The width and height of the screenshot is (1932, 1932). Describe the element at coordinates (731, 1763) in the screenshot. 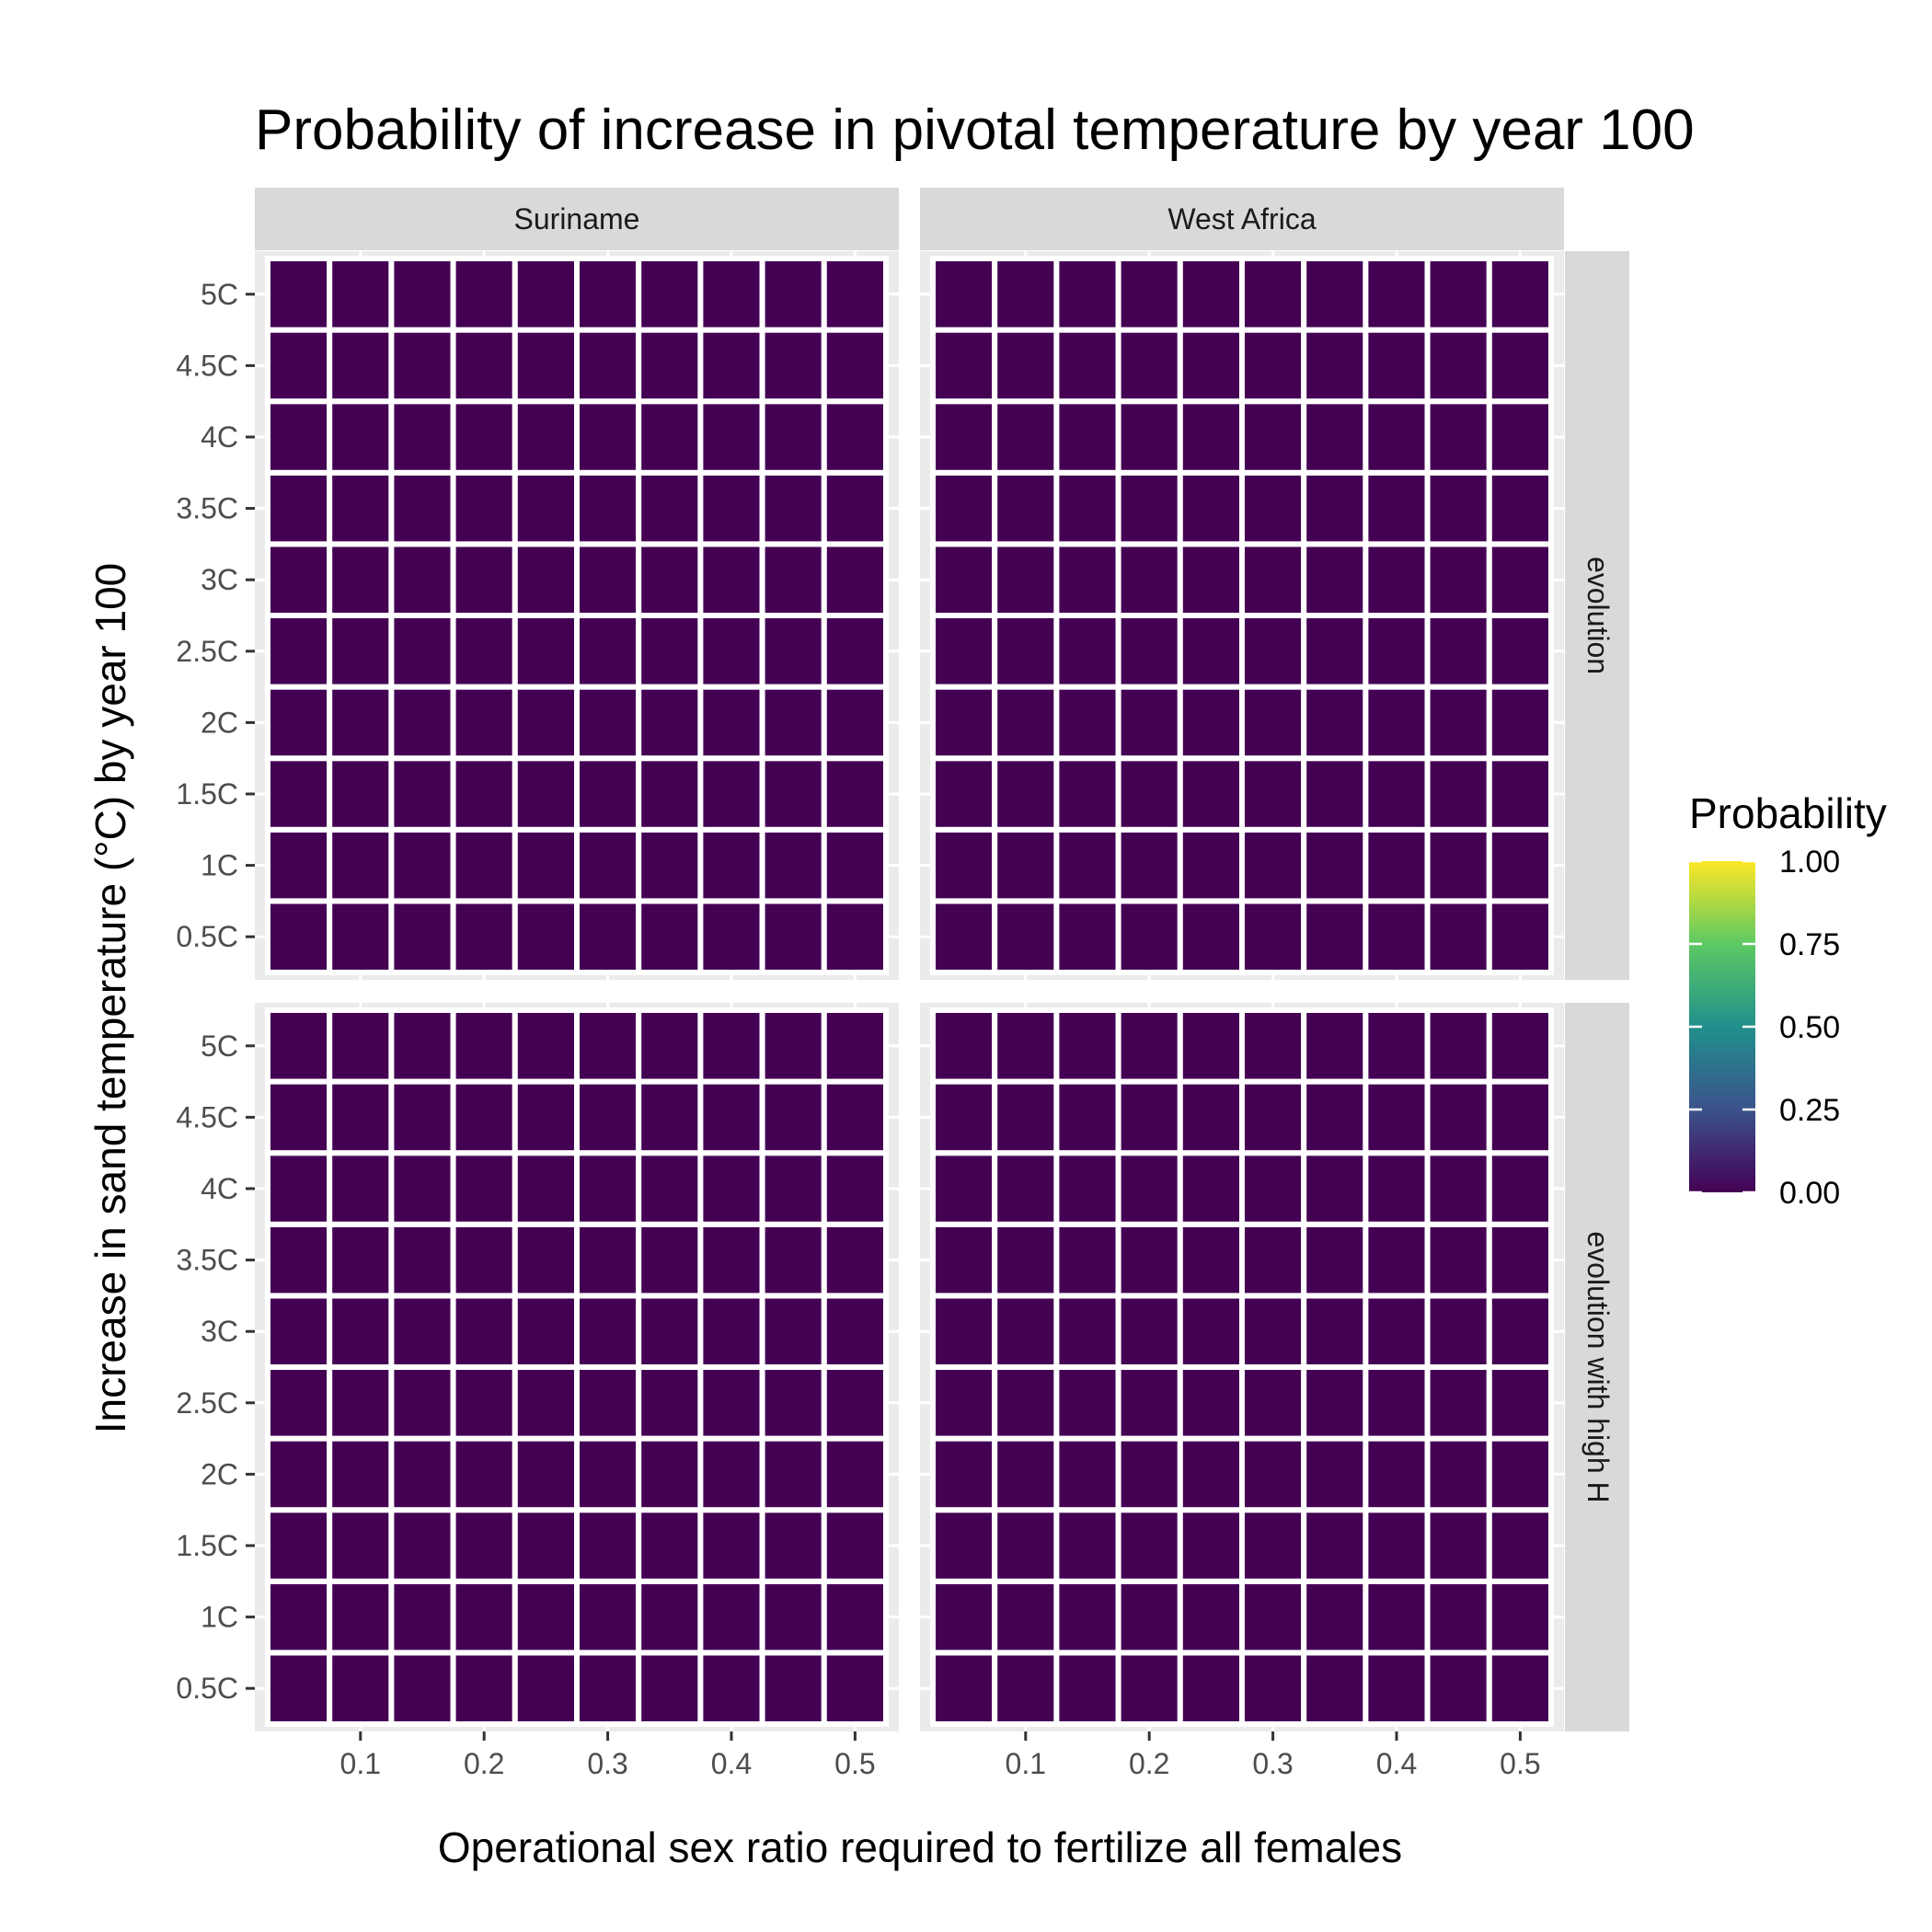

I see `x-tick-label: 0.4` at that location.